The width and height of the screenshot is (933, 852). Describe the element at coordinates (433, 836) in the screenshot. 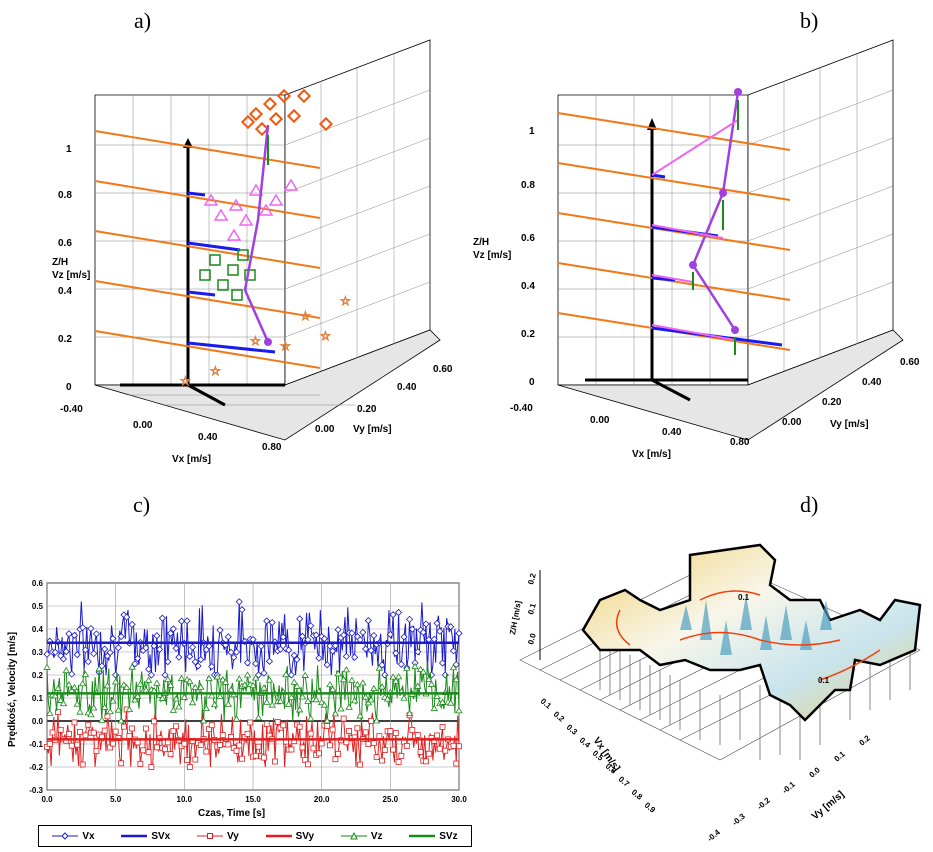

I see `legend-item-SVz: SVz` at that location.